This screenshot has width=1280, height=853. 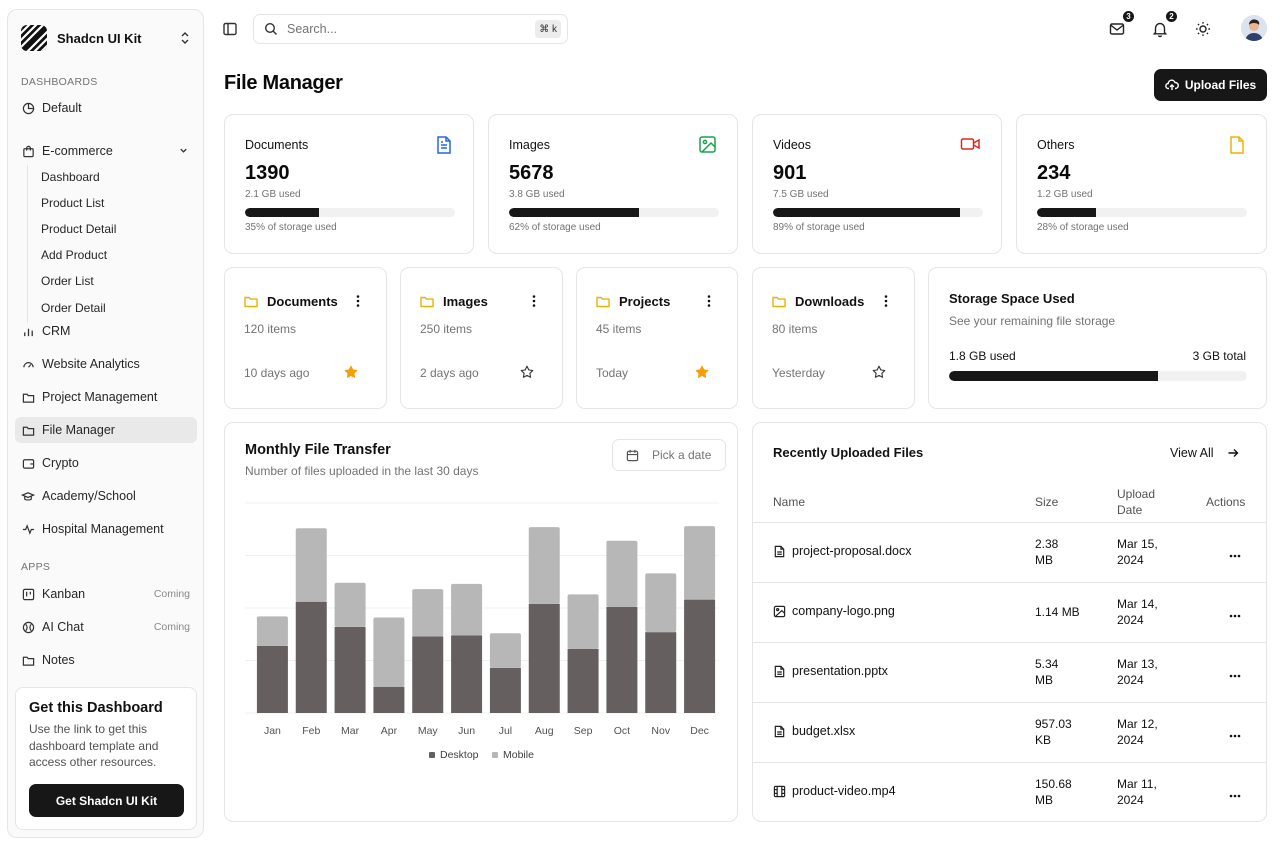 What do you see at coordinates (467, 609) in the screenshot?
I see `bar-mobile-jun` at bounding box center [467, 609].